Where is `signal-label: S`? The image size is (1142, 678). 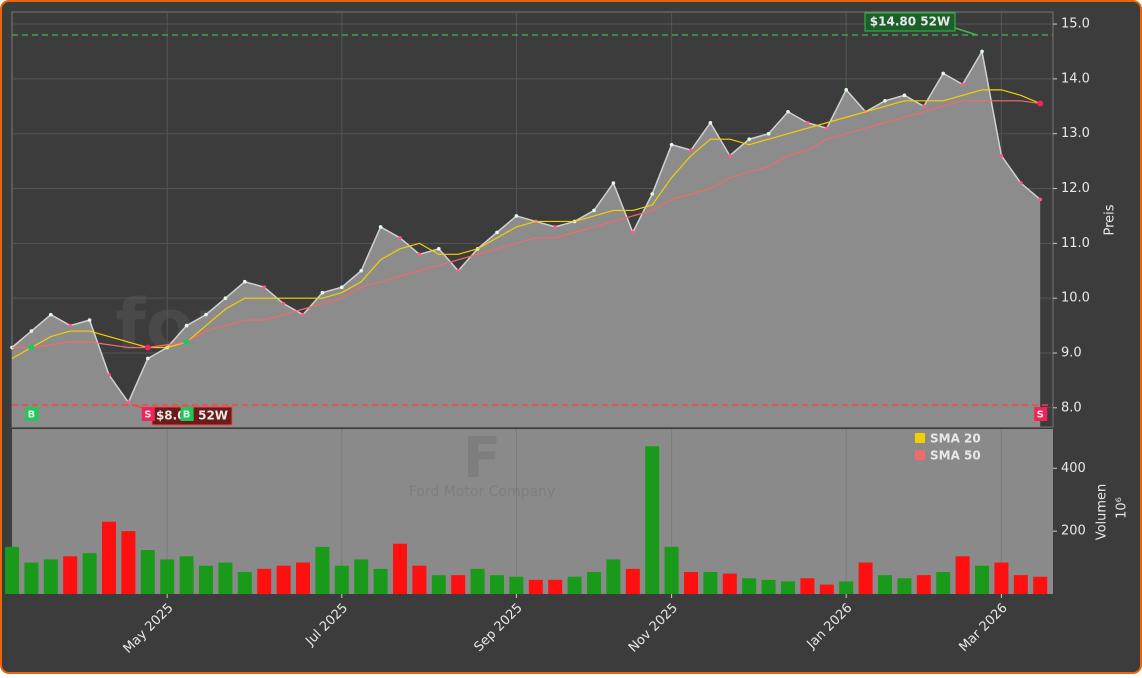
signal-label: S is located at coordinates (147, 415).